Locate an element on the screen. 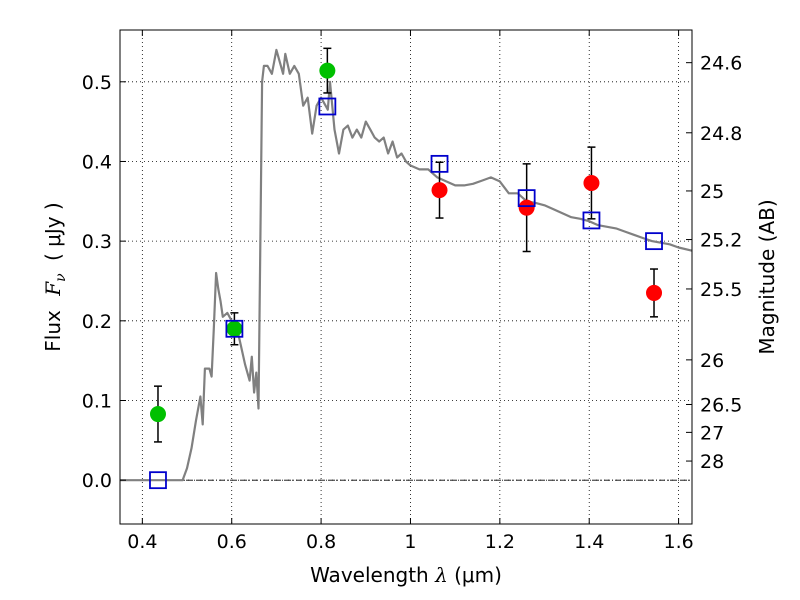 This screenshot has height=600, width=800. y-axis-title-prefix: Flux is located at coordinates (53, 331).